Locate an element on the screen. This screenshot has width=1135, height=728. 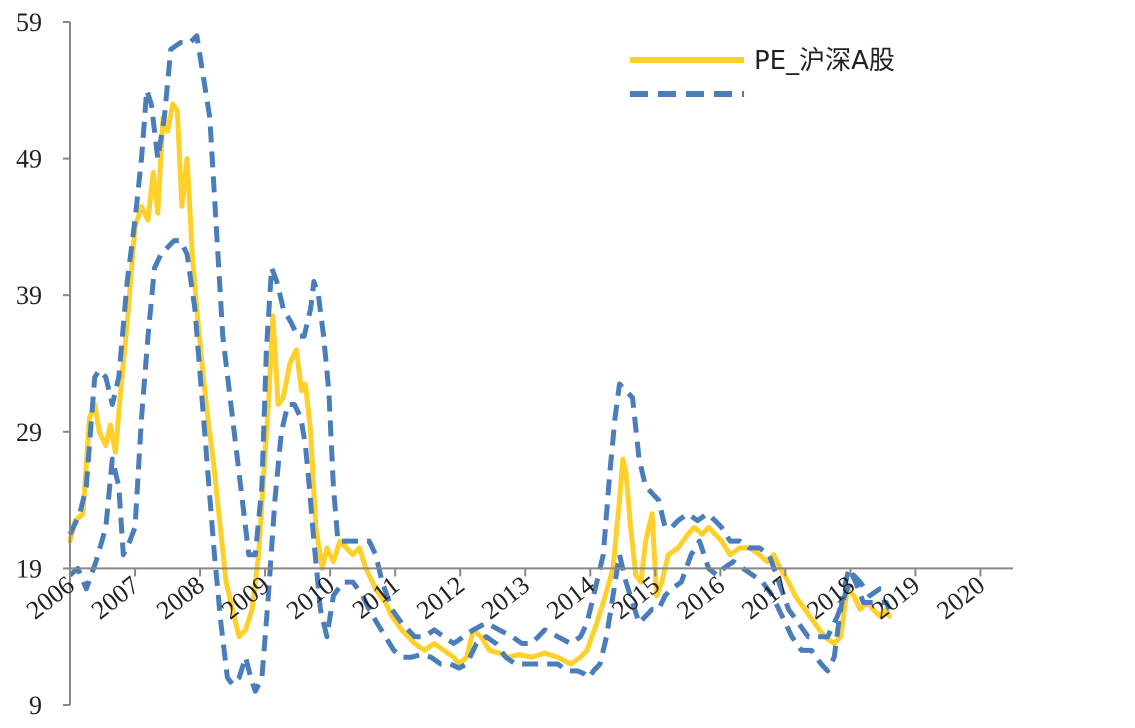
x-tick-label: 2019 is located at coordinates (895, 597).